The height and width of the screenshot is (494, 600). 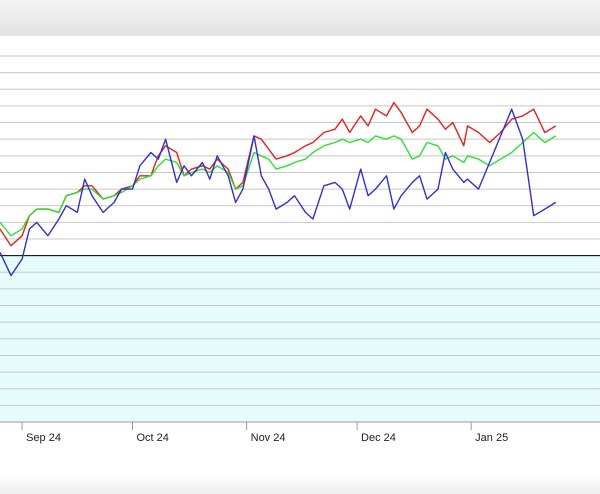 I want to click on x-tick-label: Nov 24, so click(x=268, y=438).